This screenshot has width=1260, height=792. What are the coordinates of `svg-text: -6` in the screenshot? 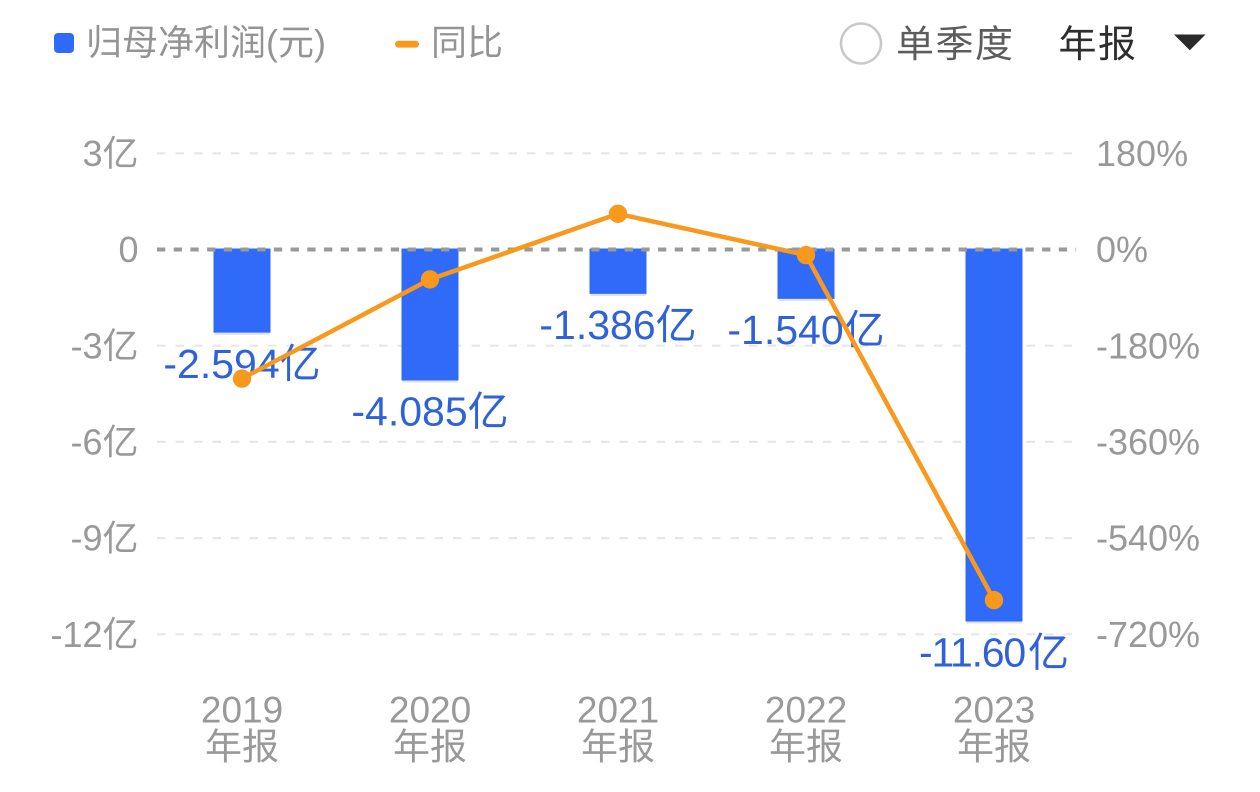 It's located at (87, 442).